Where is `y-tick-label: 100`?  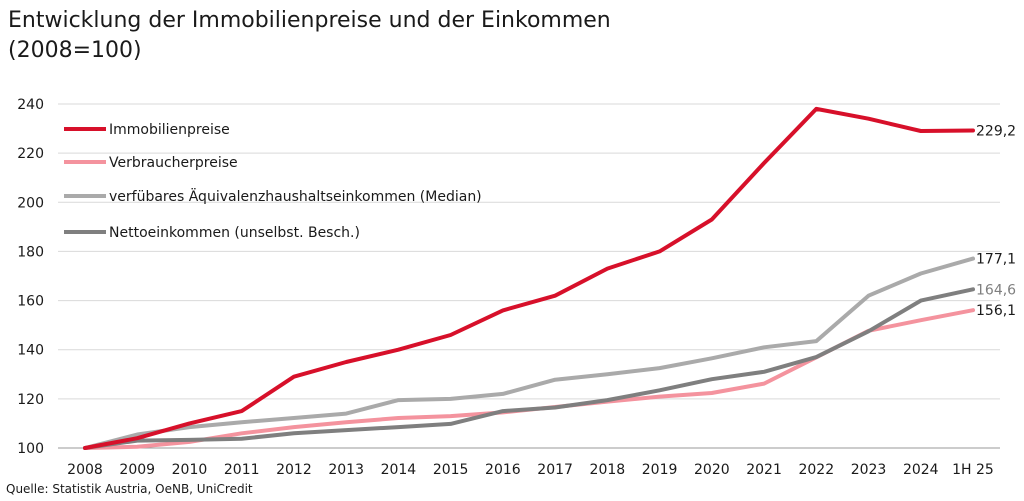 y-tick-label: 100 is located at coordinates (30, 449).